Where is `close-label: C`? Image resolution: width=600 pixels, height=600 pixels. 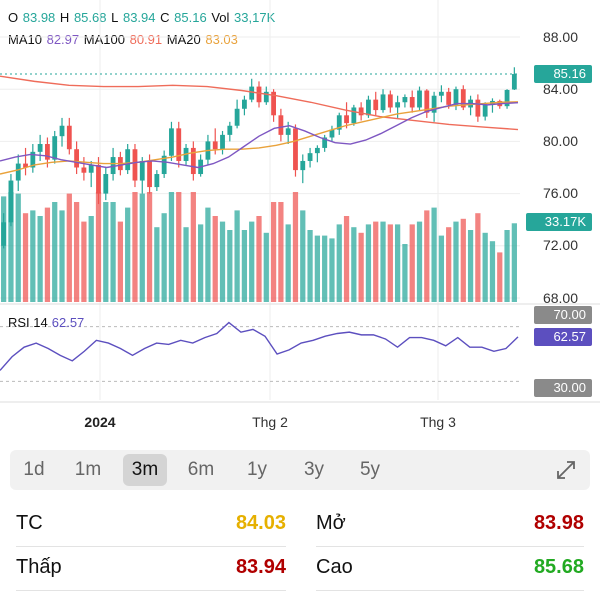
close-label: C is located at coordinates (165, 17).